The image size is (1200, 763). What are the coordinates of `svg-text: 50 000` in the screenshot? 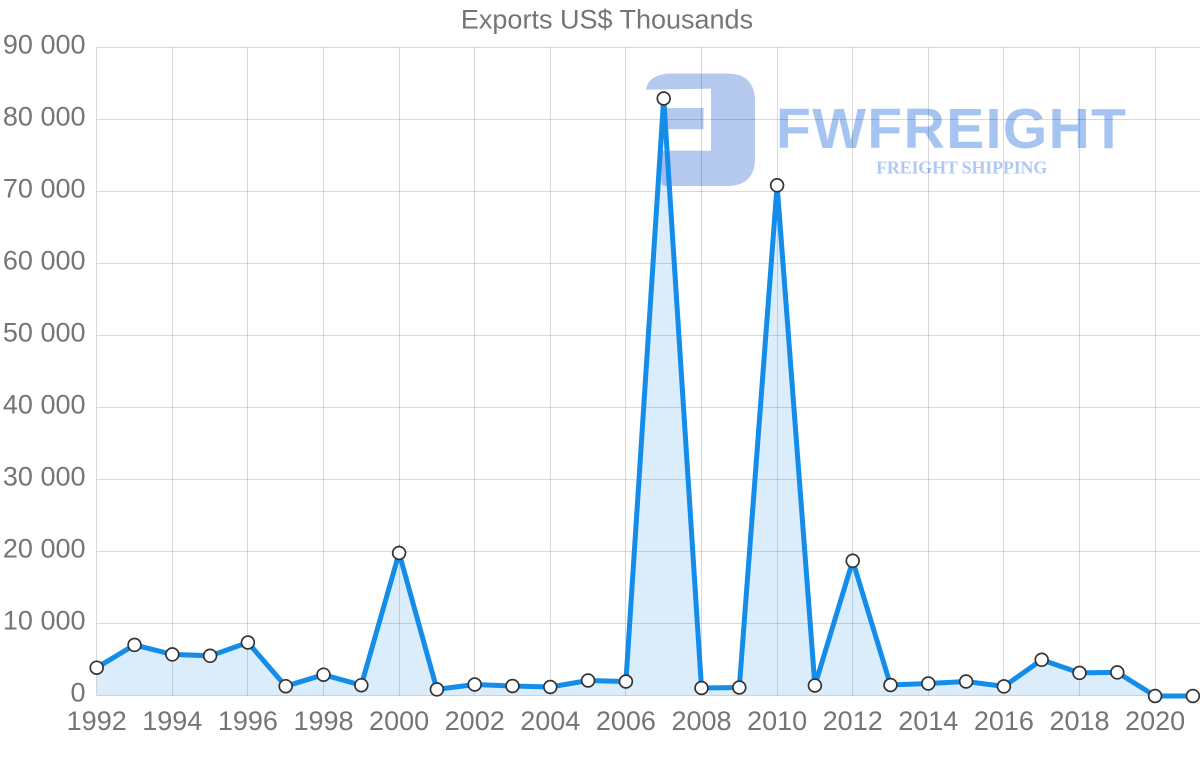 It's located at (44, 333).